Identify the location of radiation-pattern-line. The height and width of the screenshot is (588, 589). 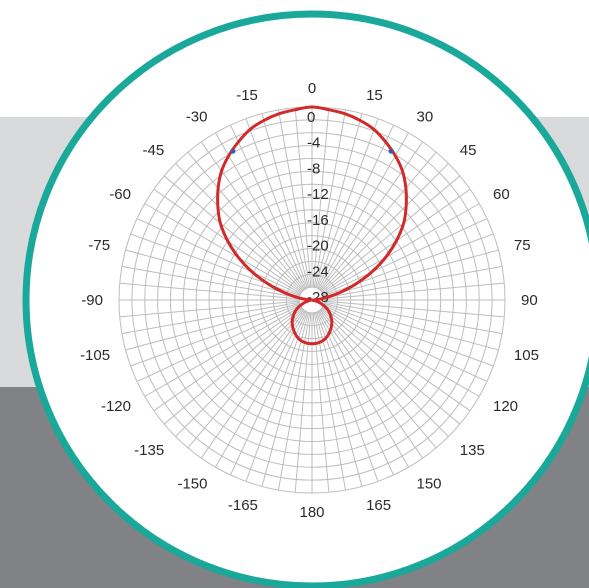
(312, 225).